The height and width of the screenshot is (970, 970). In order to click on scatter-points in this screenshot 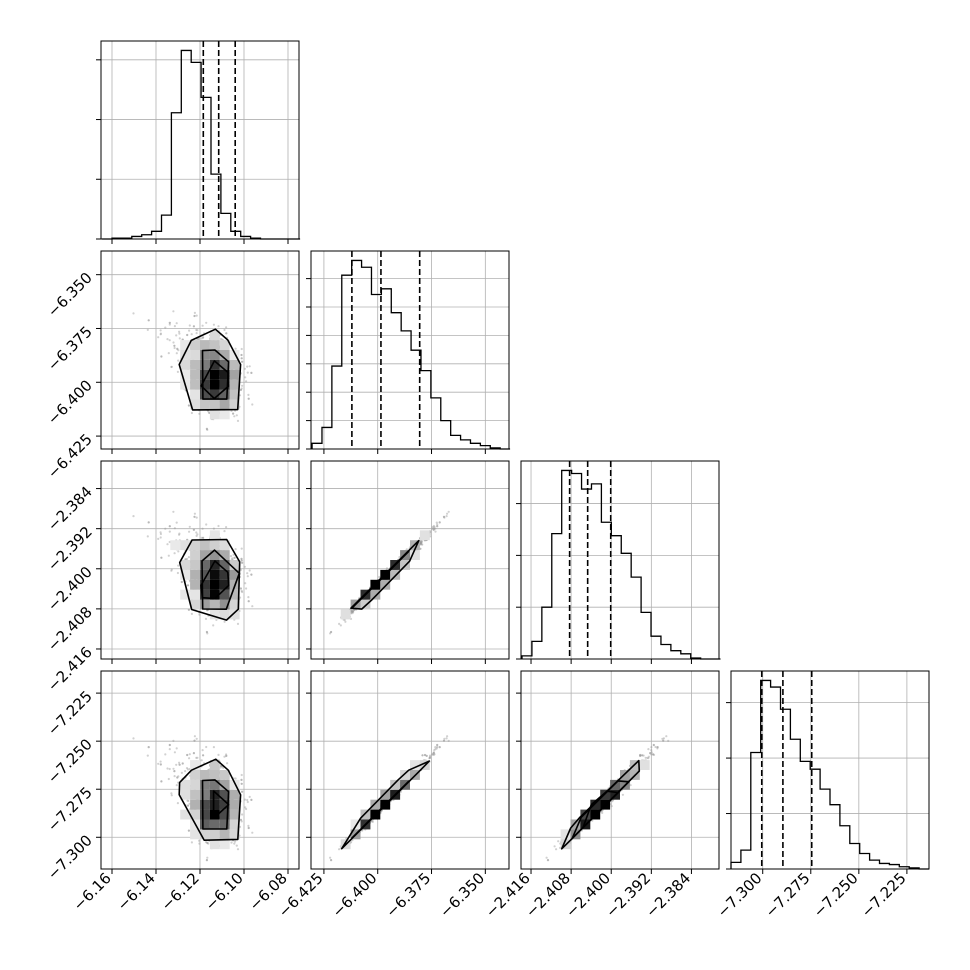, I will do `click(193, 370)`.